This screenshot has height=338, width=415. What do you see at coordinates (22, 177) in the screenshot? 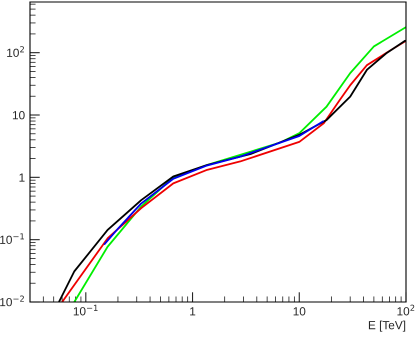
I see `y-tick-label: 1` at bounding box center [22, 177].